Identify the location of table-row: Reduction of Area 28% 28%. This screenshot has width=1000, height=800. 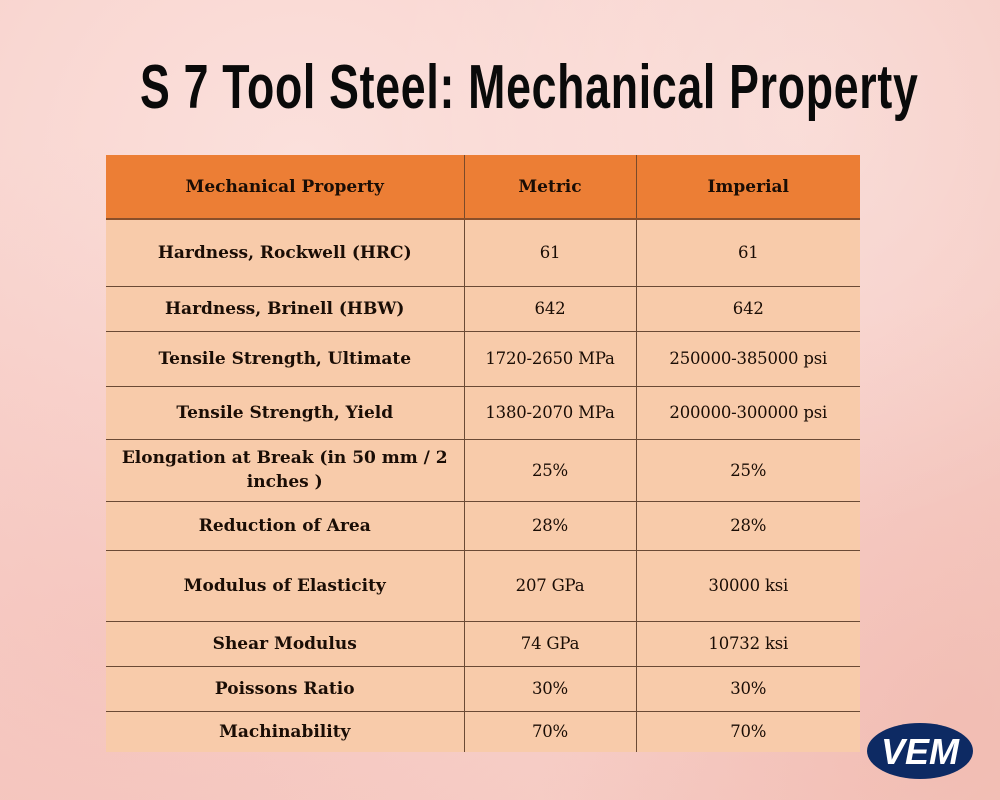
(483, 526).